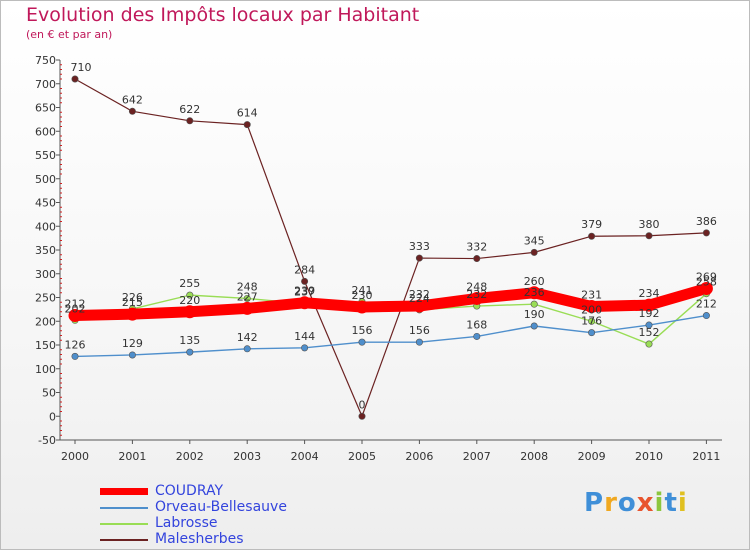 This screenshot has width=750, height=550. I want to click on data-label: 260, so click(534, 281).